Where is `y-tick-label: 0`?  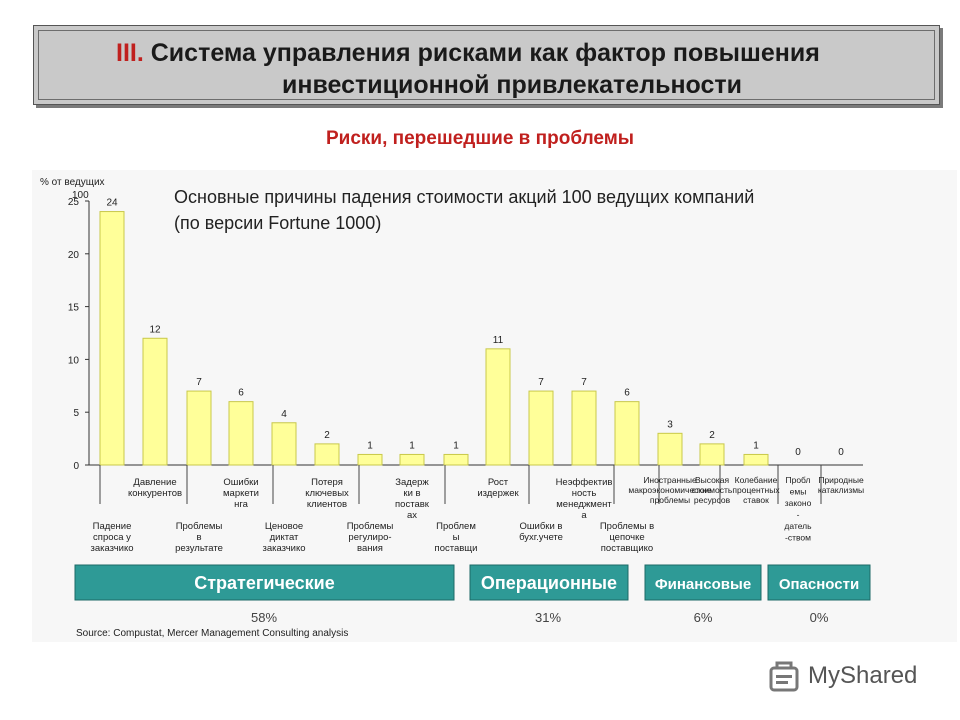 y-tick-label: 0 is located at coordinates (76, 466).